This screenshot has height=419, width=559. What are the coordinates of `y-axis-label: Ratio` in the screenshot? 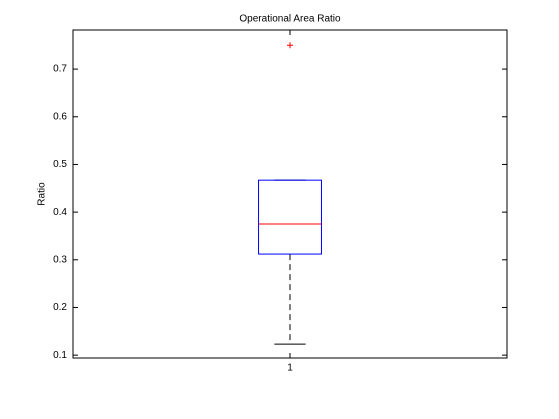 It's located at (42, 194).